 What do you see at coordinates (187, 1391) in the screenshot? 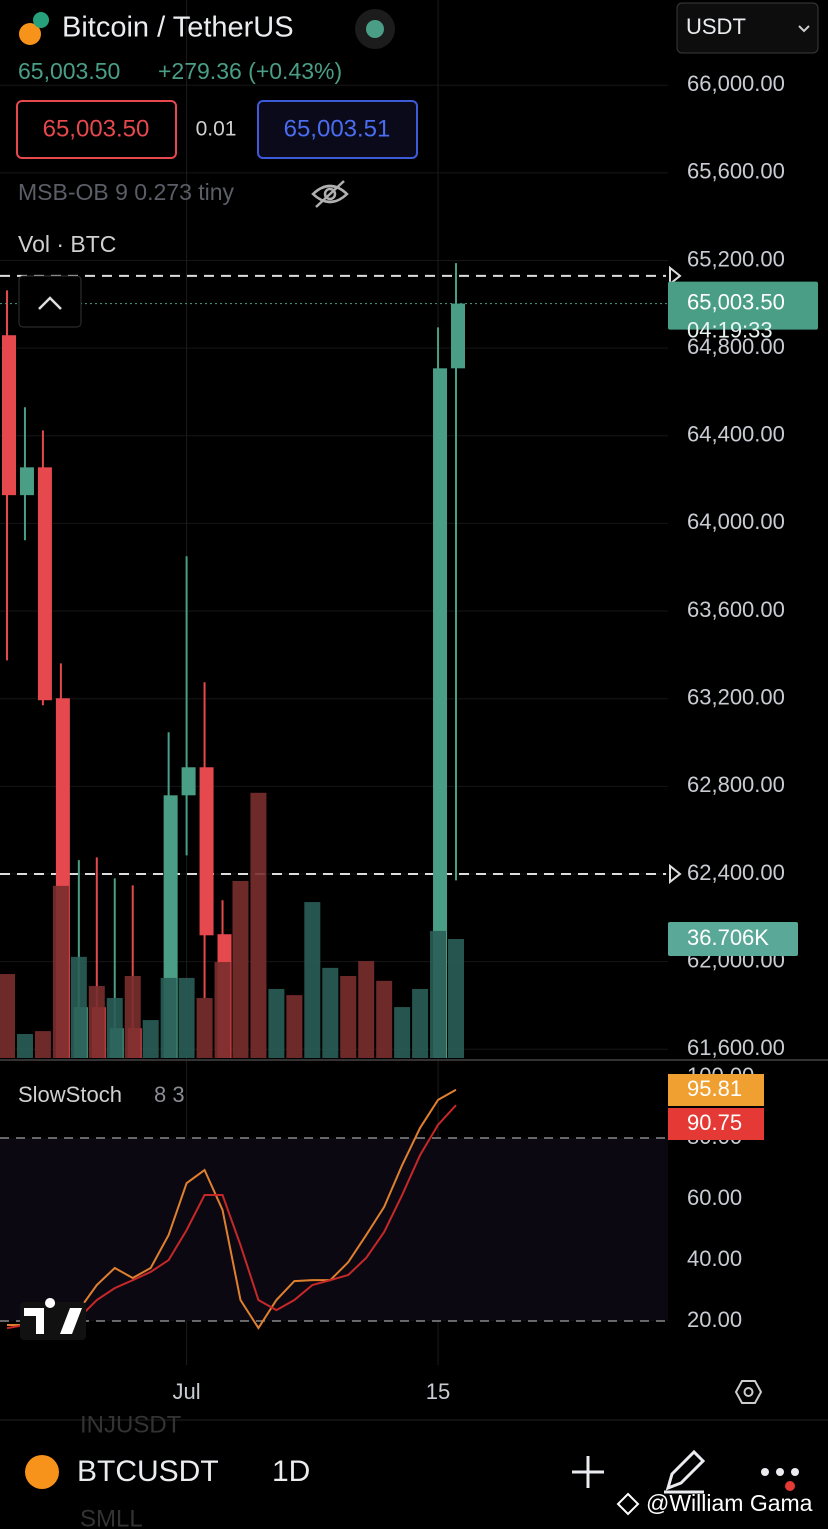
I see `x-tick-label: Jul` at bounding box center [187, 1391].